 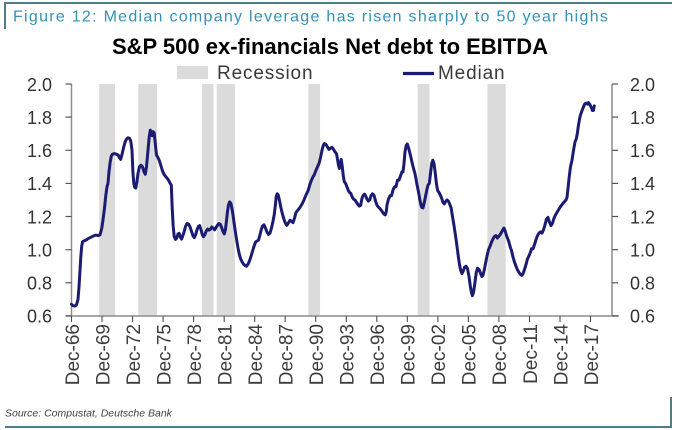 What do you see at coordinates (348, 354) in the screenshot?
I see `svg-text: Dec-93` at bounding box center [348, 354].